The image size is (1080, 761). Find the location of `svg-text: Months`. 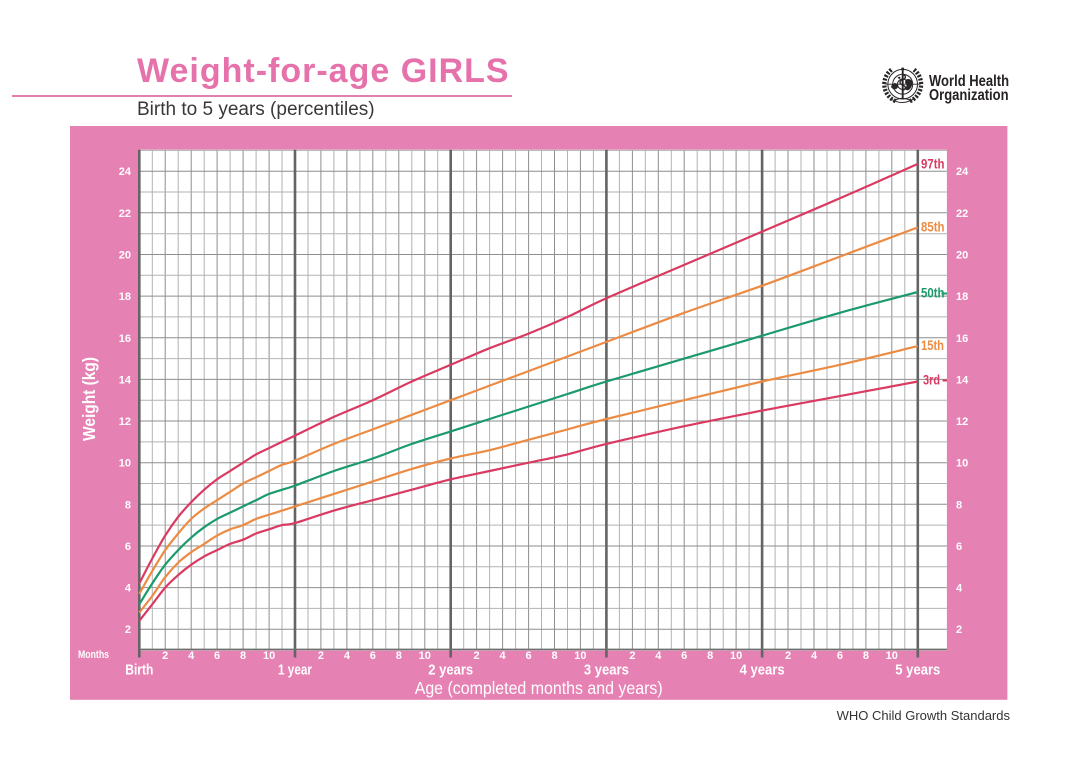

svg-text: Months is located at coordinates (93, 655).